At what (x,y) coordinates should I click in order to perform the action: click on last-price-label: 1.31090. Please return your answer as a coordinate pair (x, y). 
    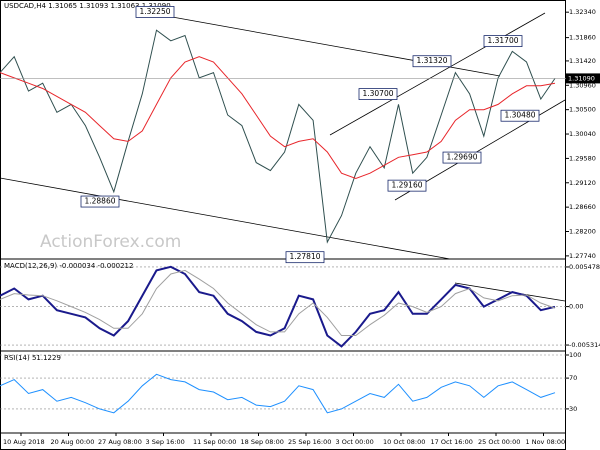
    Looking at the image, I should click on (581, 78).